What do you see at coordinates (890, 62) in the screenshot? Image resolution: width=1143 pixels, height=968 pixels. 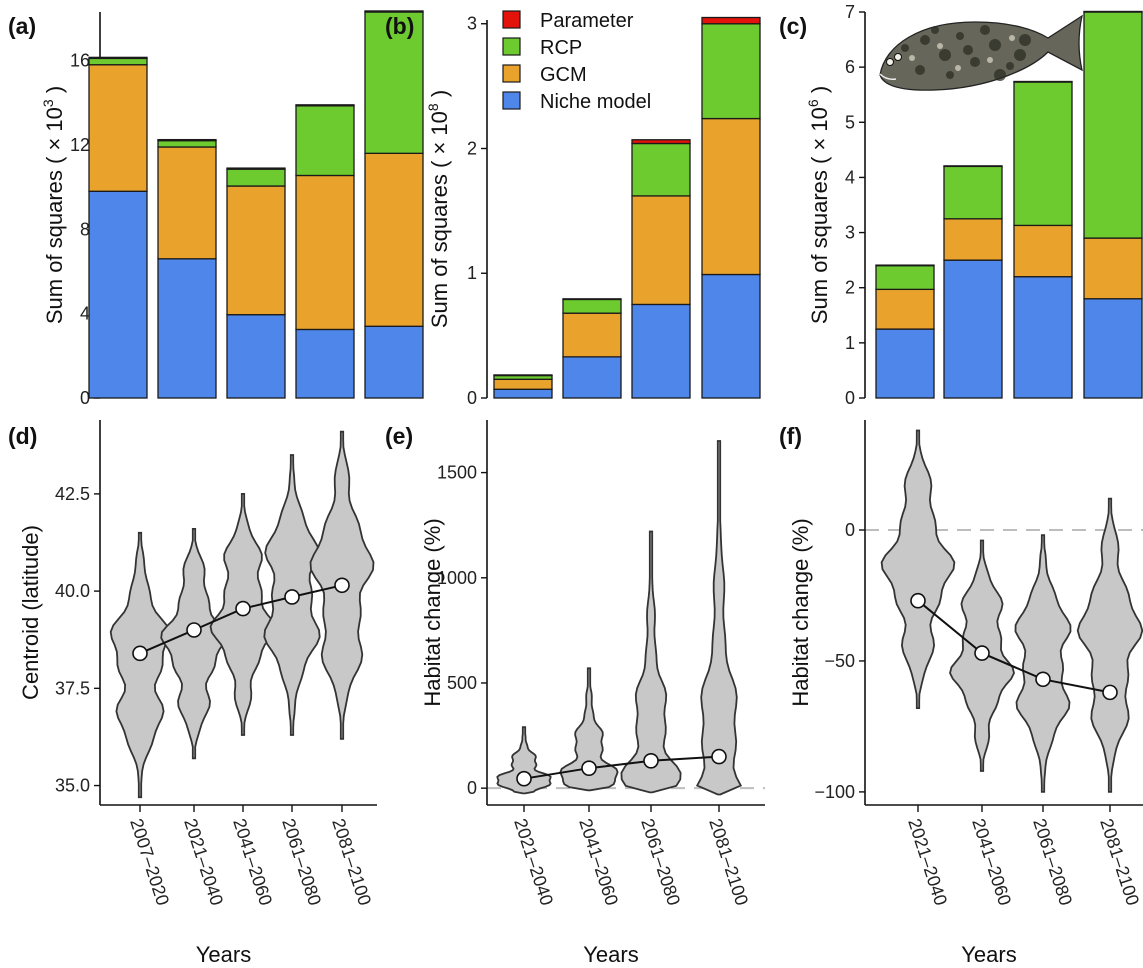 I see `fish-eye` at bounding box center [890, 62].